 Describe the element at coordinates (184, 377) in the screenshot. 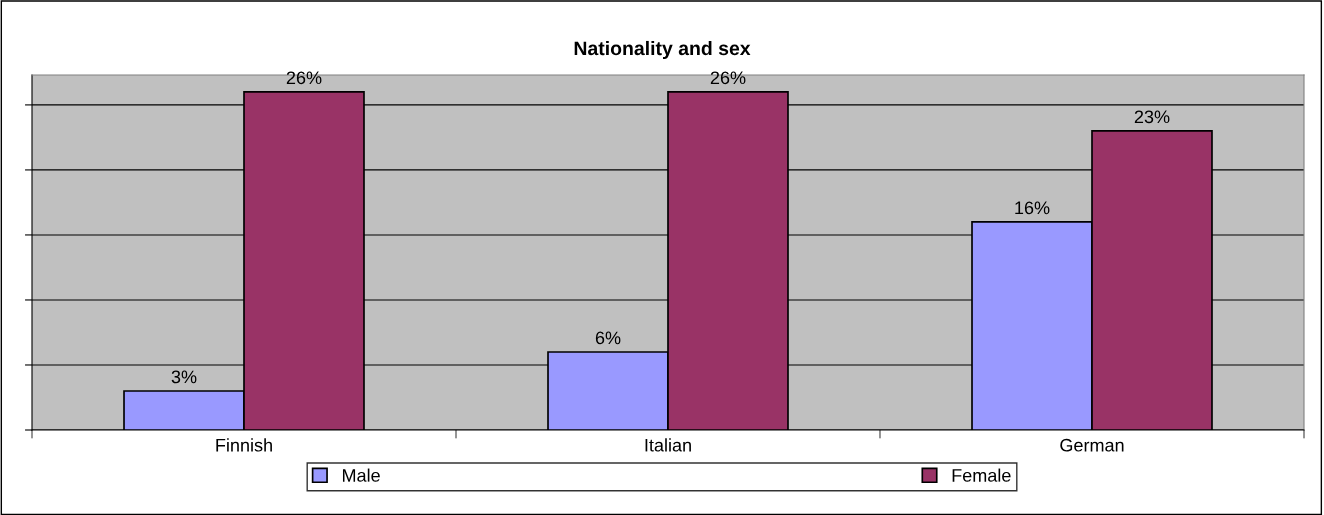

I see `data-label: 3%` at that location.